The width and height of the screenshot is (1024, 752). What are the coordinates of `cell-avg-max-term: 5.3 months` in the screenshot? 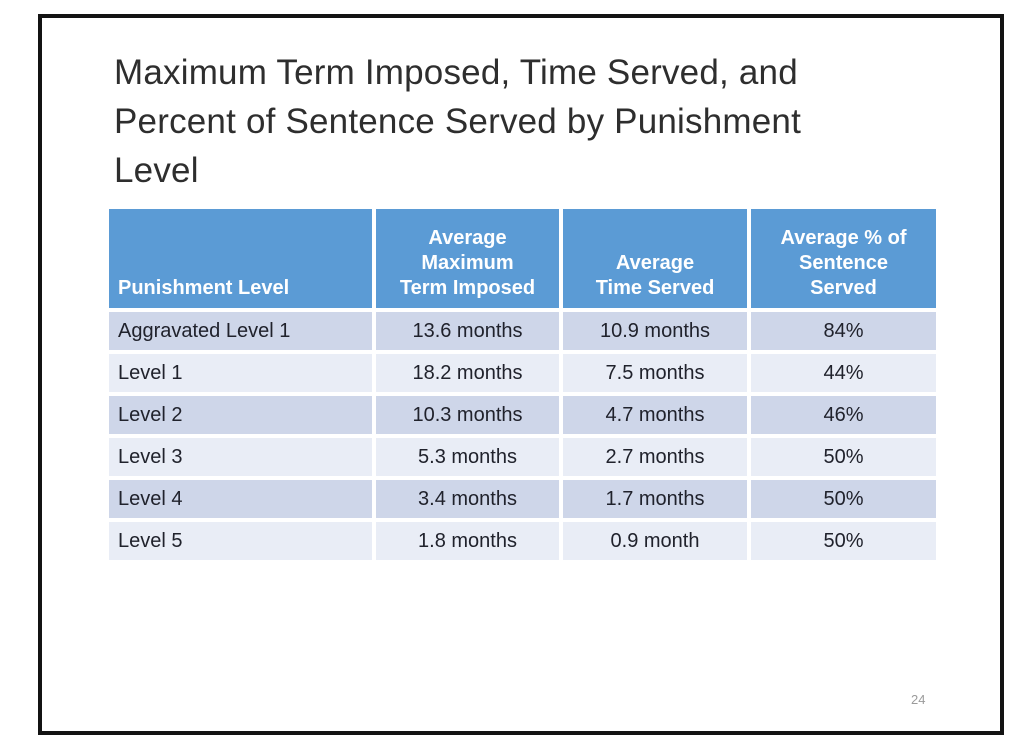 It's located at (467, 457).